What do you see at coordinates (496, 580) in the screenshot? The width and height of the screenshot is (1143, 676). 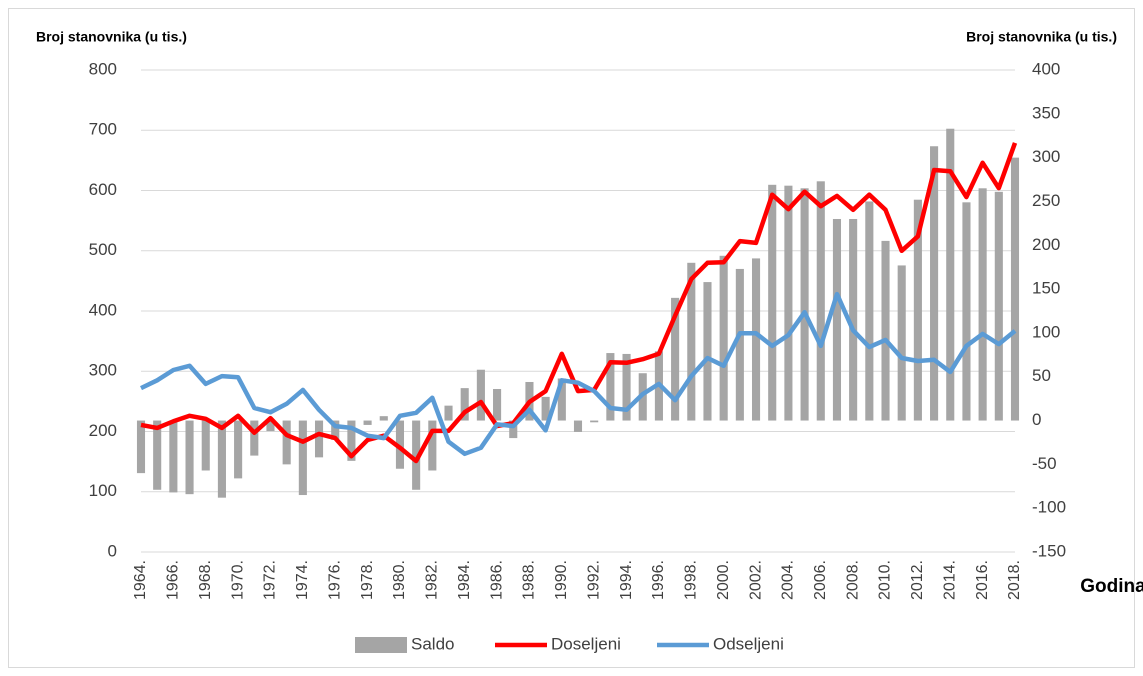 I see `x-tick-label: 1986.` at bounding box center [496, 580].